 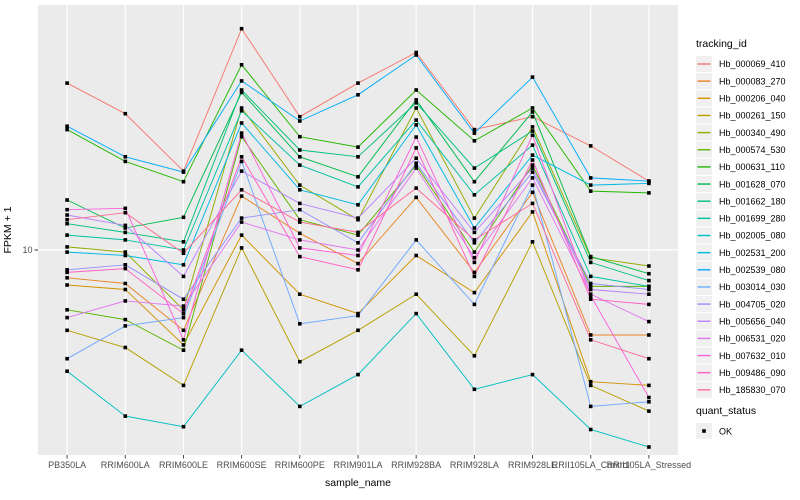 What do you see at coordinates (357, 465) in the screenshot?
I see `x-tick-label-RRIM901LA: RRIM901LA` at bounding box center [357, 465].